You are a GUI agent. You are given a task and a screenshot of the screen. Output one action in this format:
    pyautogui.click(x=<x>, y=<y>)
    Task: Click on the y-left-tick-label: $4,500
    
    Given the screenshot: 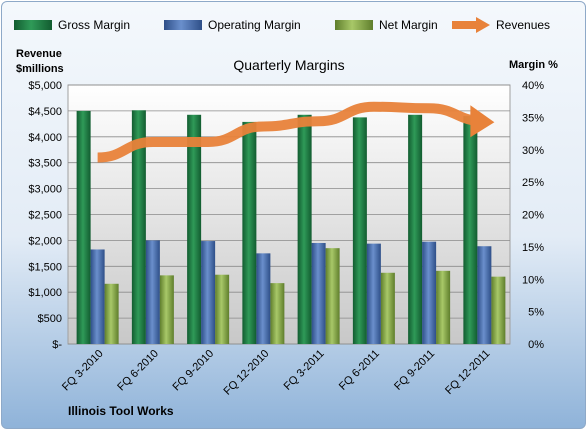 What is the action you would take?
    pyautogui.click(x=45, y=112)
    